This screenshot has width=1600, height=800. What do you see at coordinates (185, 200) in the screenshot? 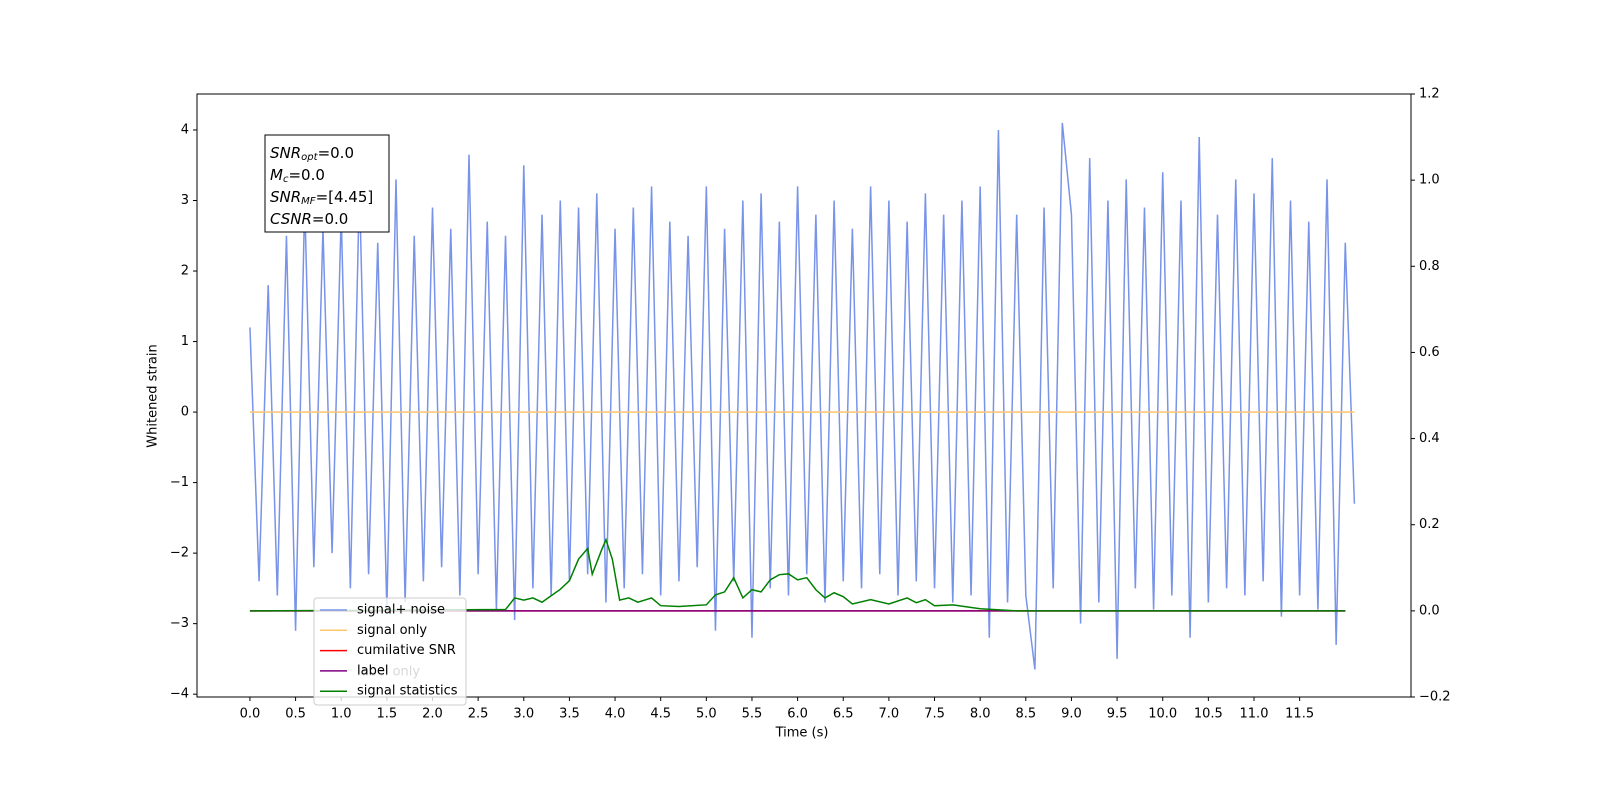
I see `y-tick-label: 3` at bounding box center [185, 200].